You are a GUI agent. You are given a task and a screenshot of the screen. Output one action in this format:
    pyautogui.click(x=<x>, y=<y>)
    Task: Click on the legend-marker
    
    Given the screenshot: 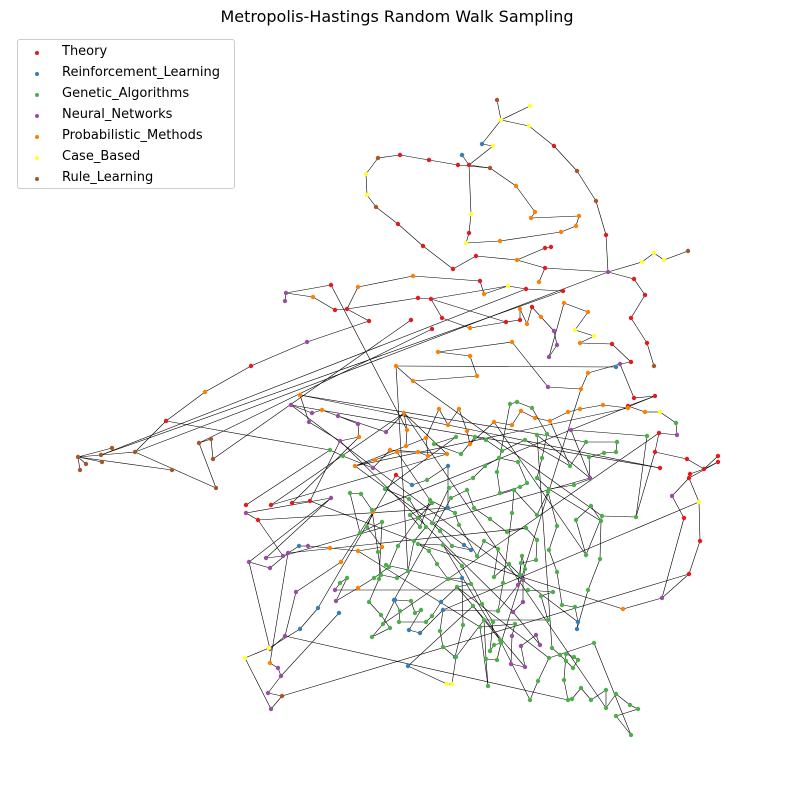 What is the action you would take?
    pyautogui.click(x=37, y=137)
    